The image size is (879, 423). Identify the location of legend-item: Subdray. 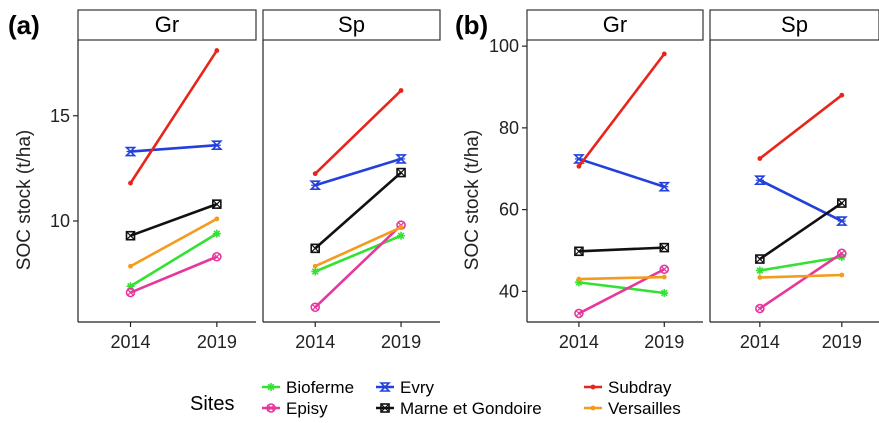
(628, 387).